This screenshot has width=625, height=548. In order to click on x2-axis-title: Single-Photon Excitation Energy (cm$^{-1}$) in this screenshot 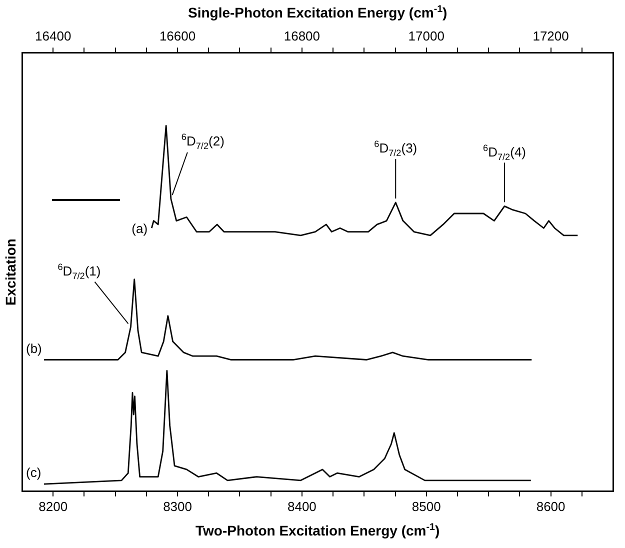, I will do `click(318, 12)`.